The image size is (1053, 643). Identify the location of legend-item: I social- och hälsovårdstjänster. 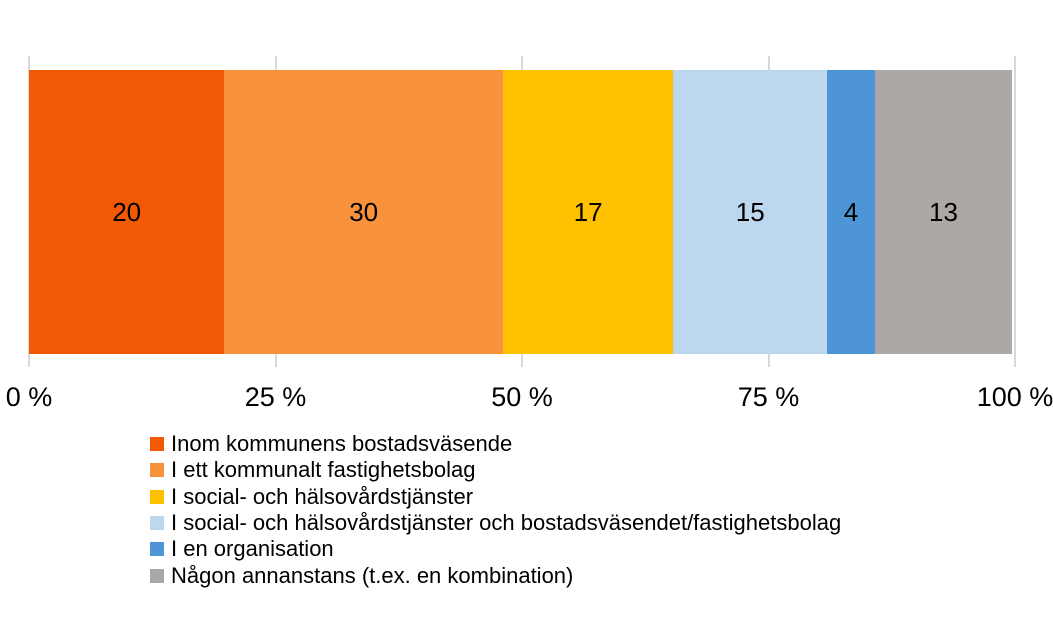
(495, 497).